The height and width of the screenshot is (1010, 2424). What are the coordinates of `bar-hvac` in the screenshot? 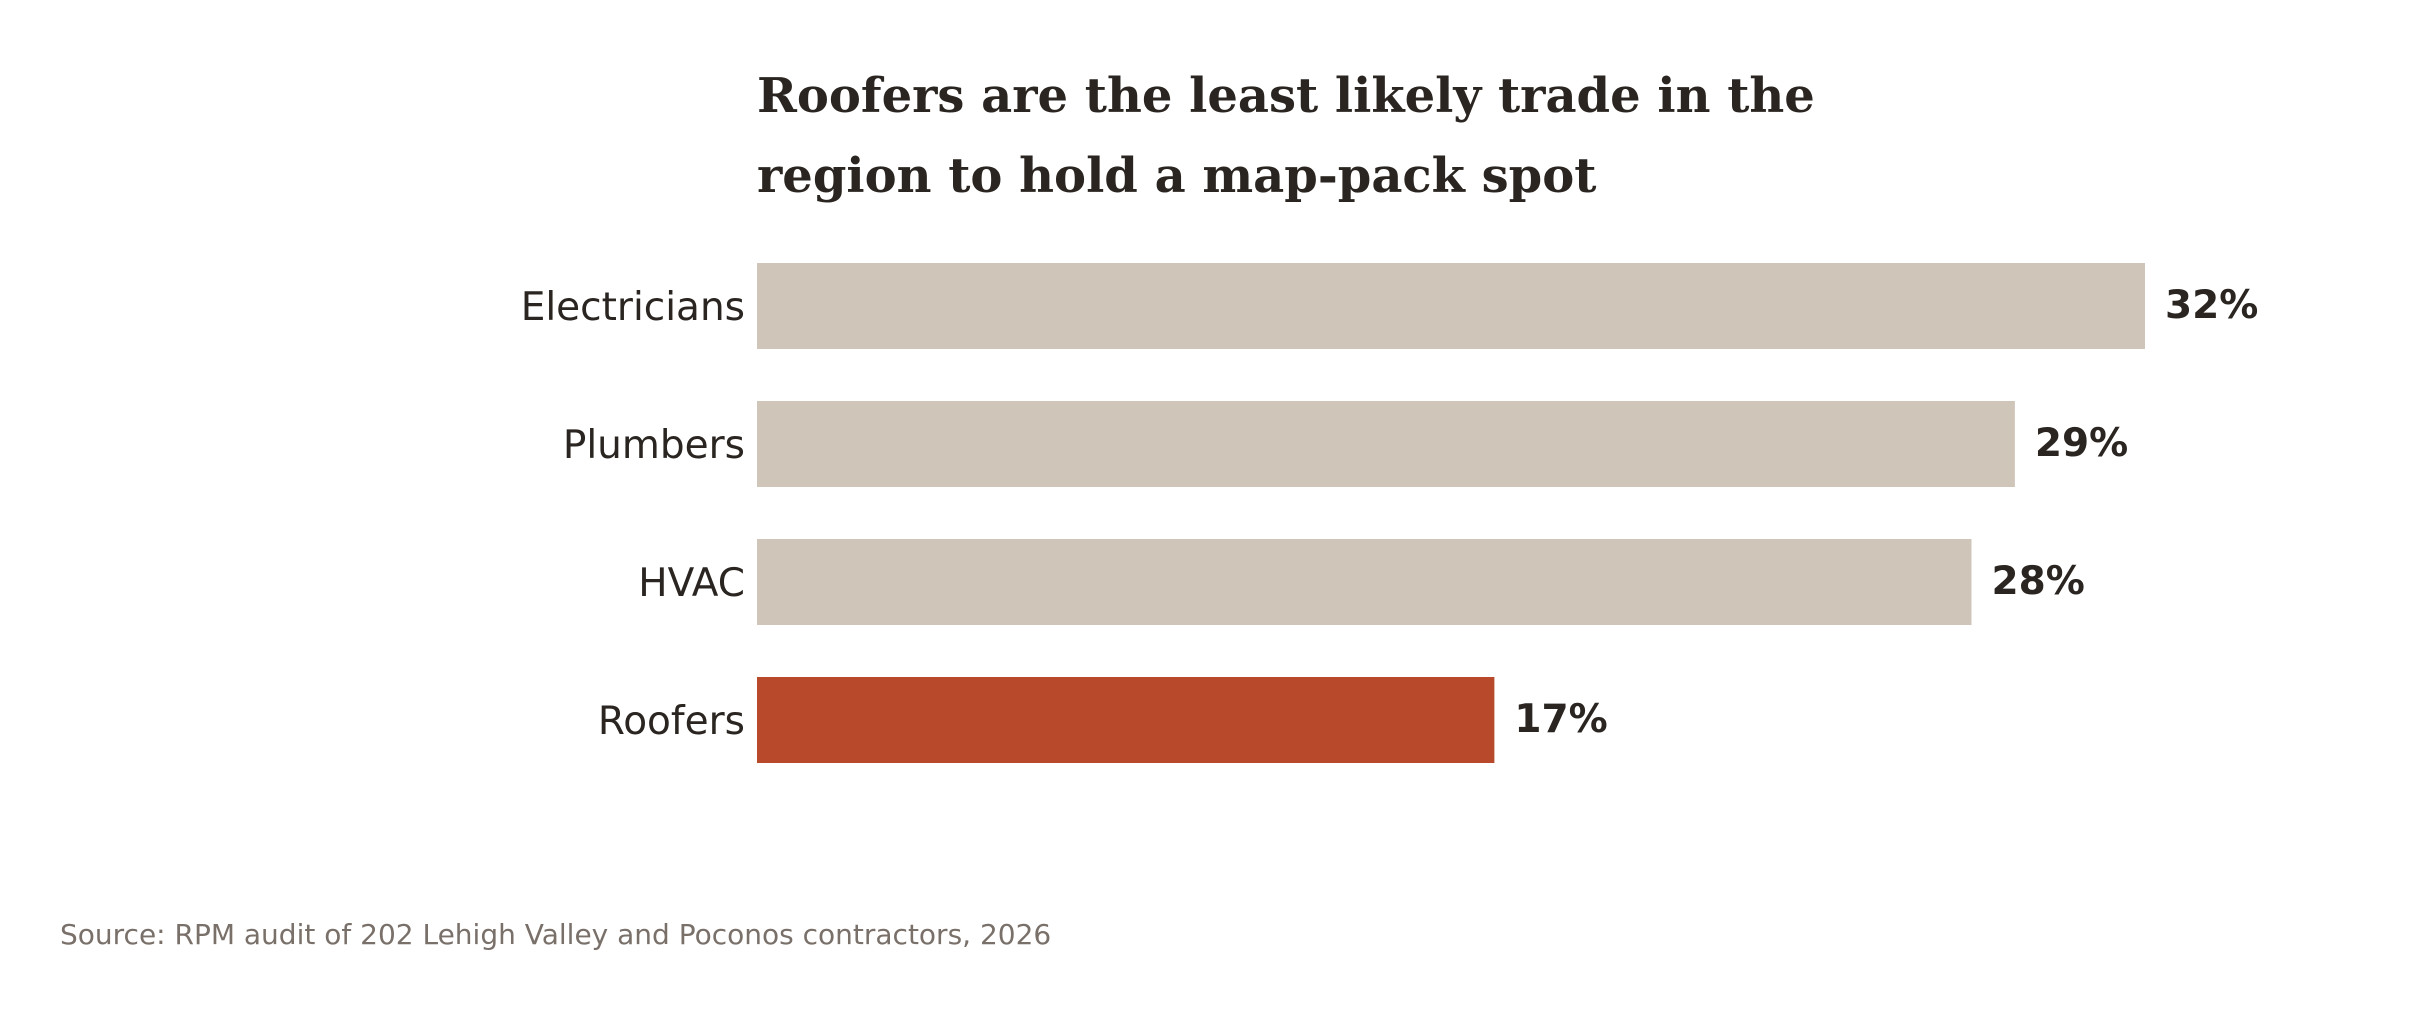 It's located at (1364, 582).